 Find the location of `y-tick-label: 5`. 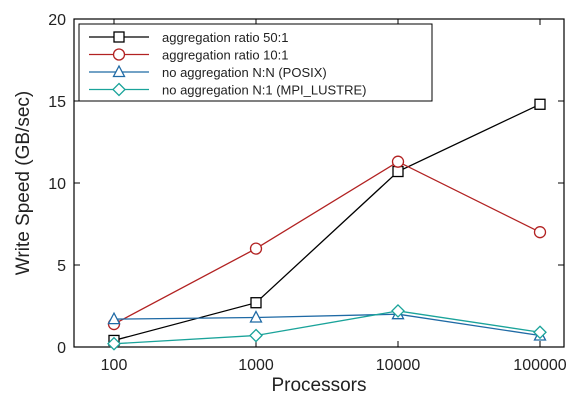

y-tick-label: 5 is located at coordinates (61, 266).